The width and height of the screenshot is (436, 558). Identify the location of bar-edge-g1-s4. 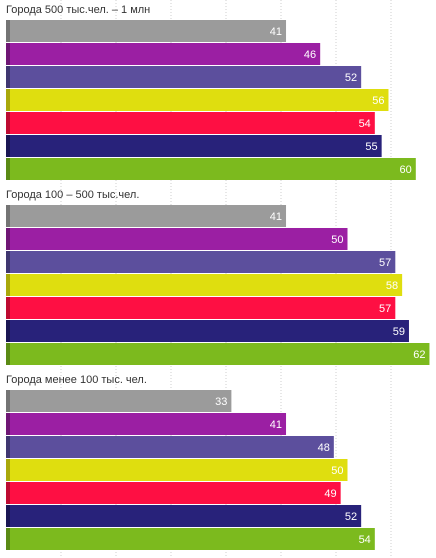
(8, 100).